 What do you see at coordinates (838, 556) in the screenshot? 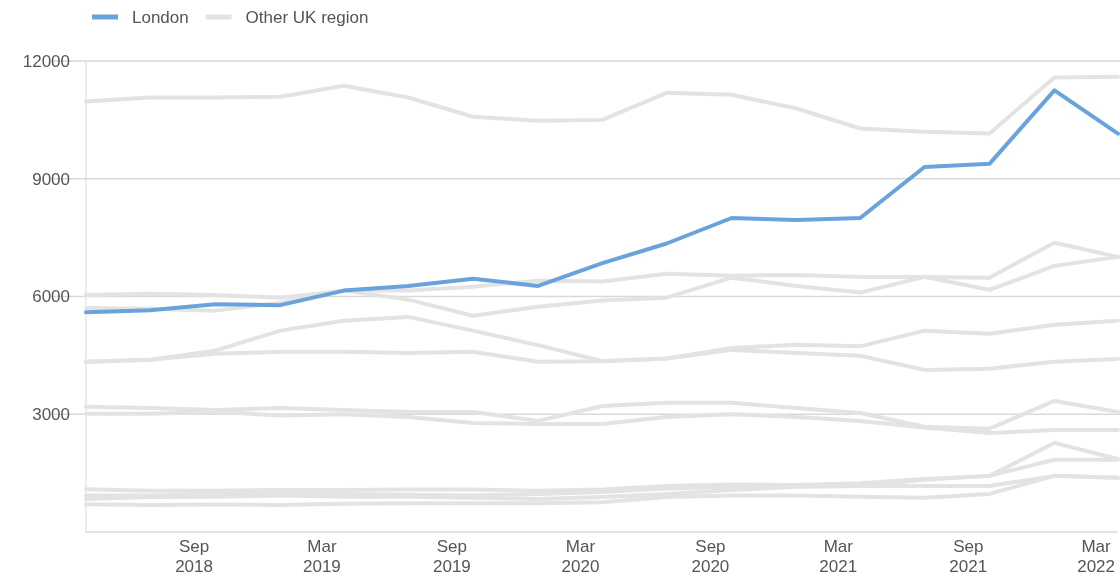
I see `x-tick-label: Mar 2021` at bounding box center [838, 556].